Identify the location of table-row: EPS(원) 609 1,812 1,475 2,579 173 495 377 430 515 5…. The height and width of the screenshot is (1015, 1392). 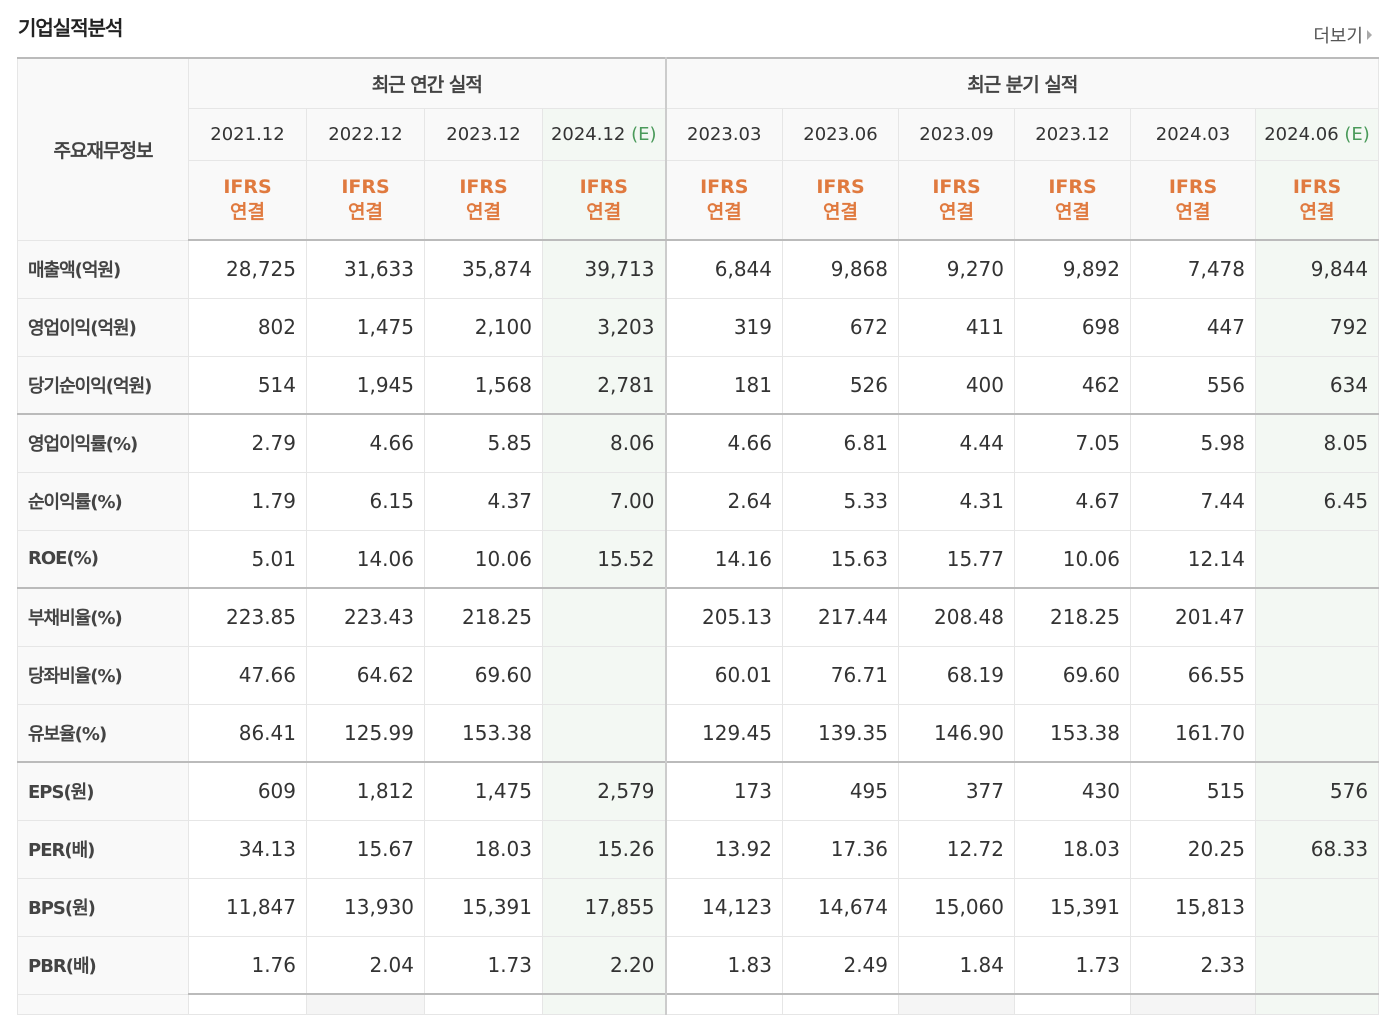
(698, 791).